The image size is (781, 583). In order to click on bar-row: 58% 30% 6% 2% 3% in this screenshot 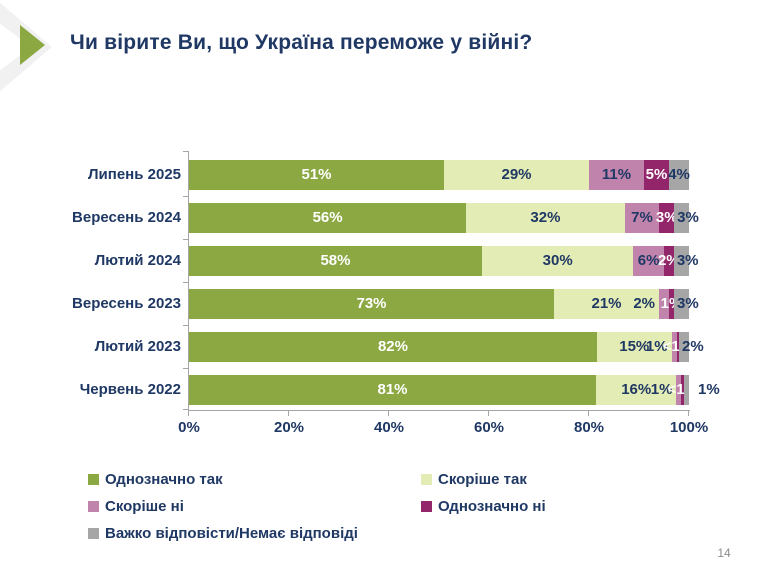, I will do `click(444, 261)`.